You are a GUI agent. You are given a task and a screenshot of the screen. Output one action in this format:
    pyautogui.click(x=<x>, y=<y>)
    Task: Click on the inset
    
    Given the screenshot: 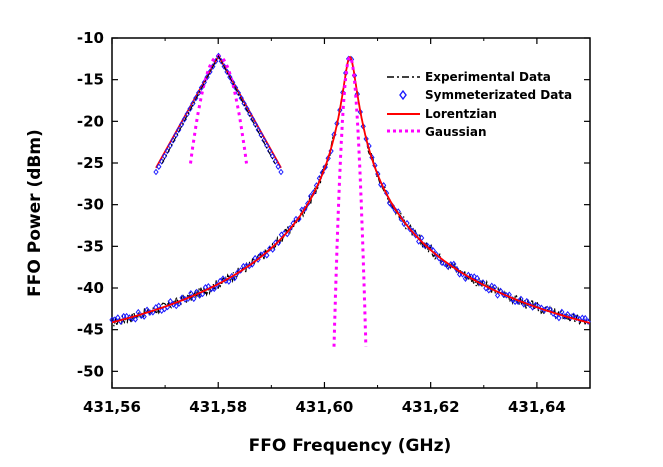 What is the action you would take?
    pyautogui.click(x=218, y=114)
    